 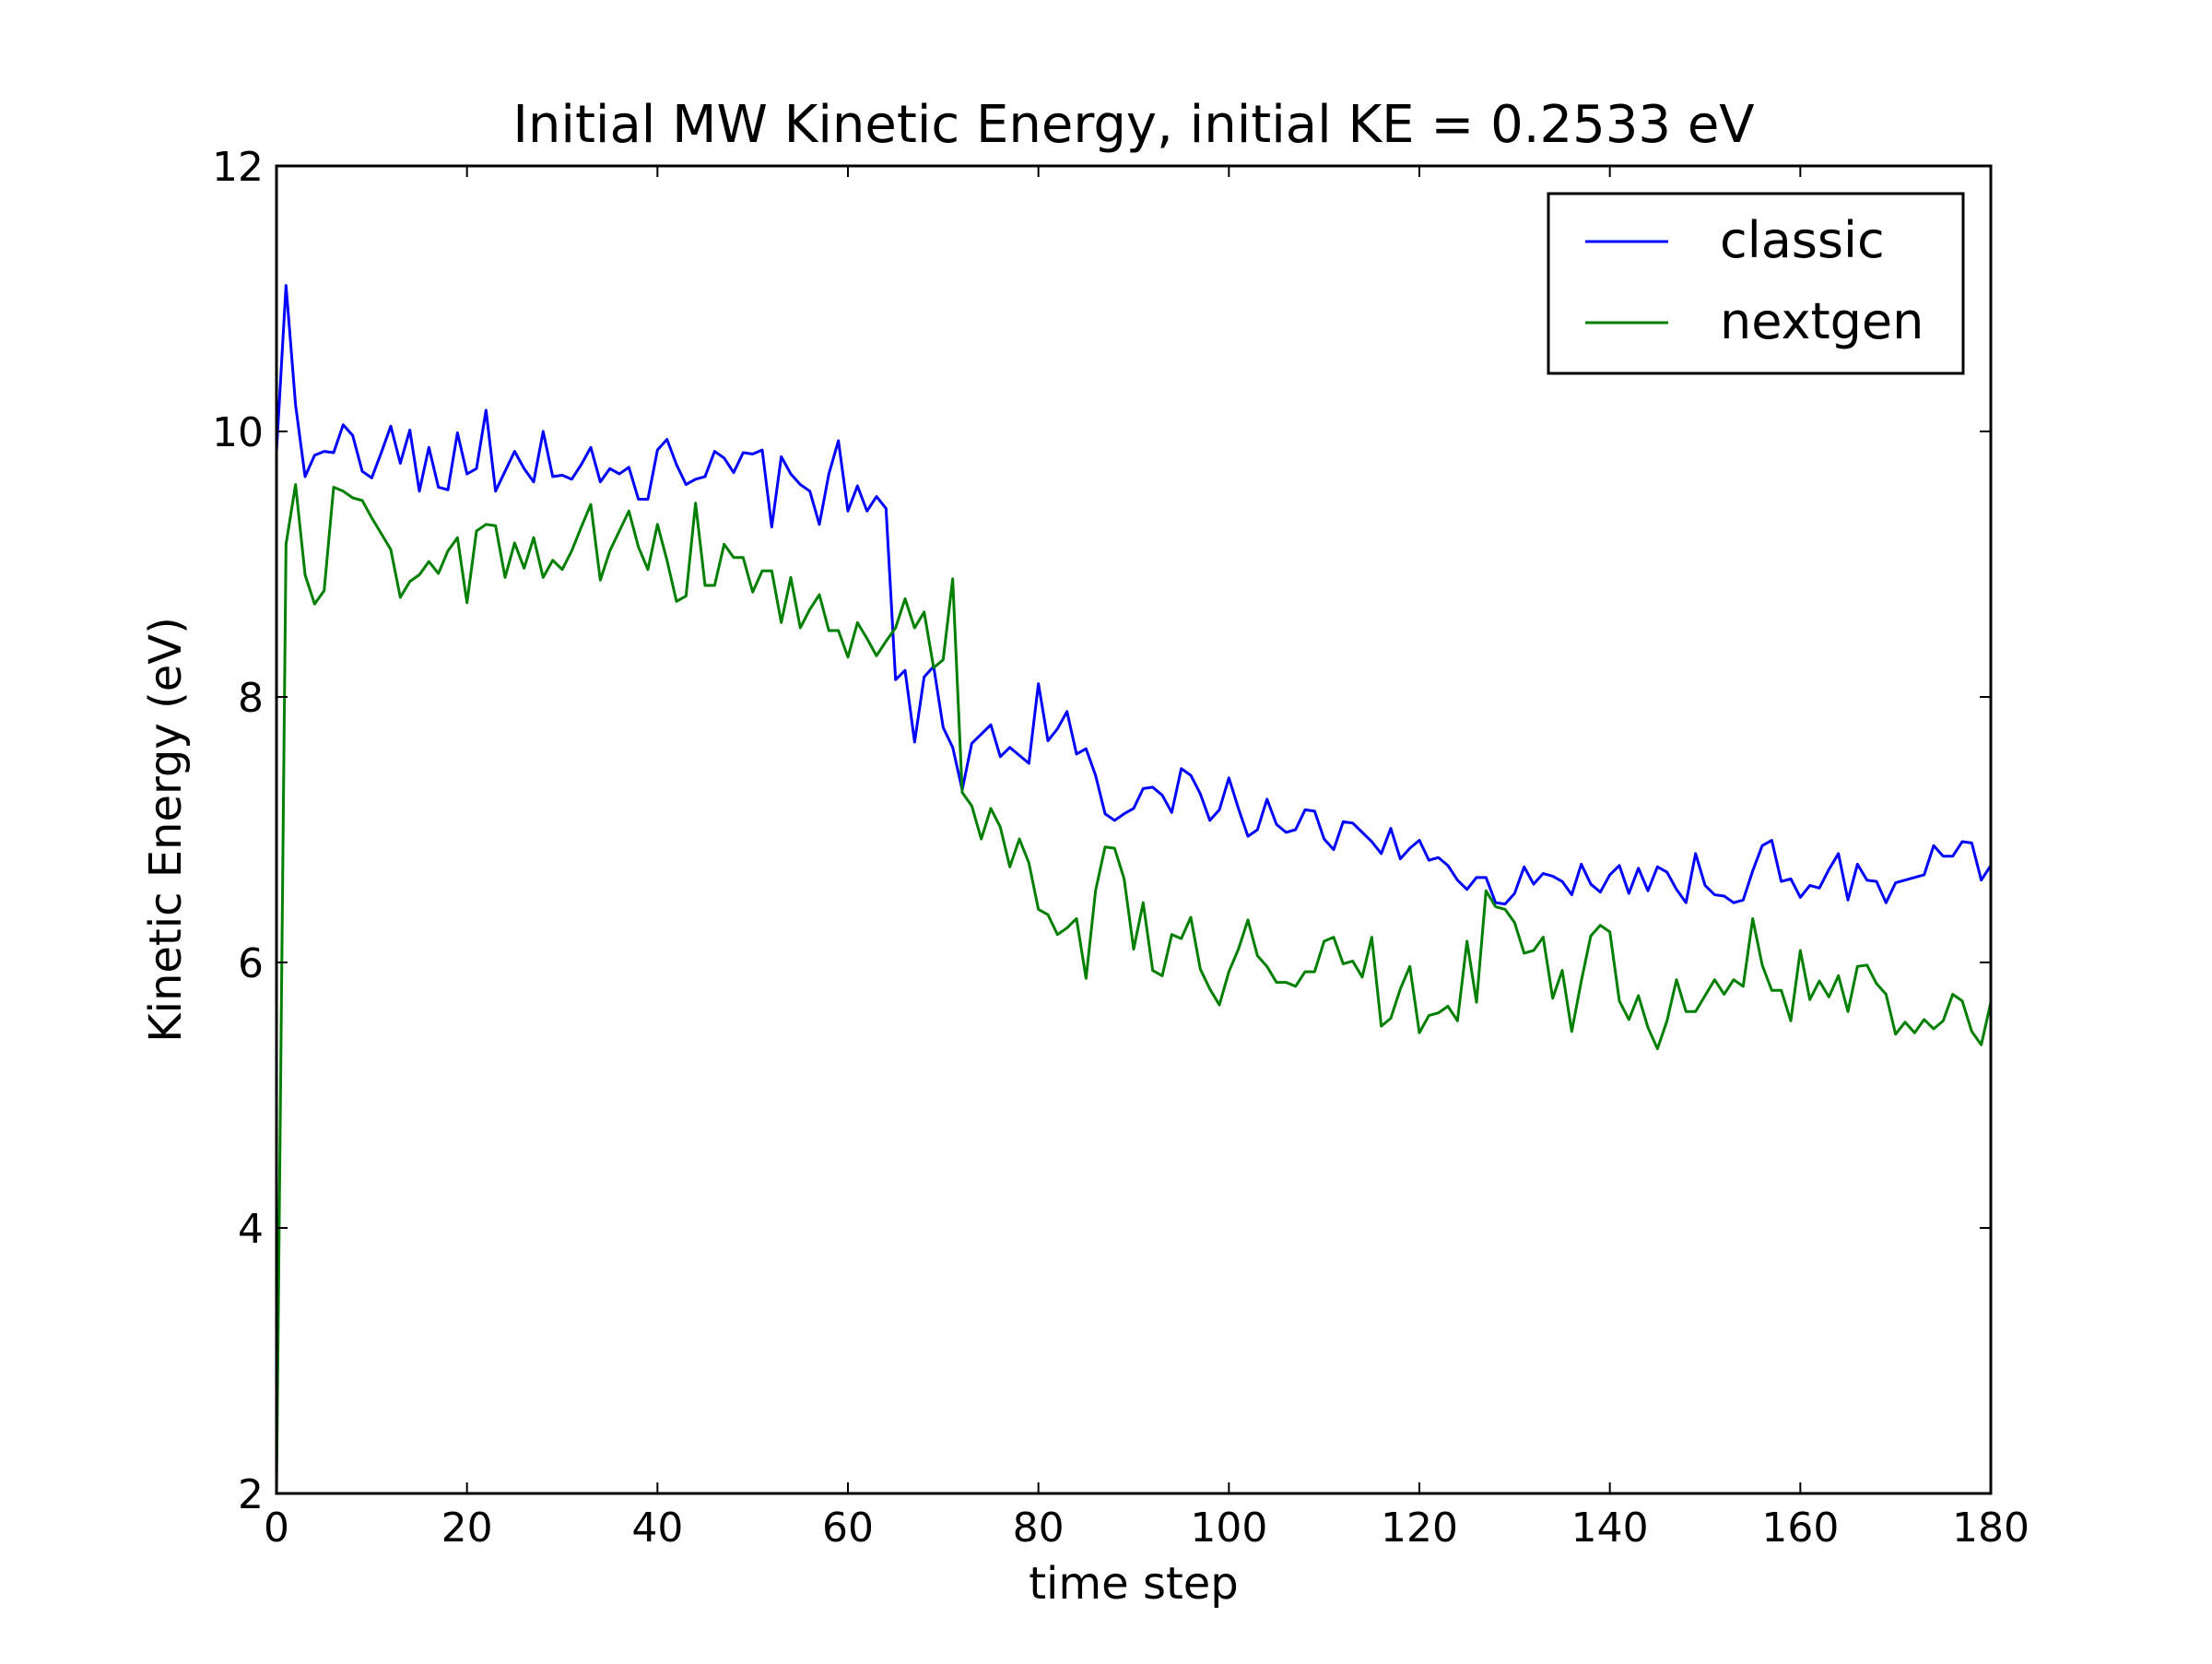 I want to click on legend-box, so click(x=1756, y=283).